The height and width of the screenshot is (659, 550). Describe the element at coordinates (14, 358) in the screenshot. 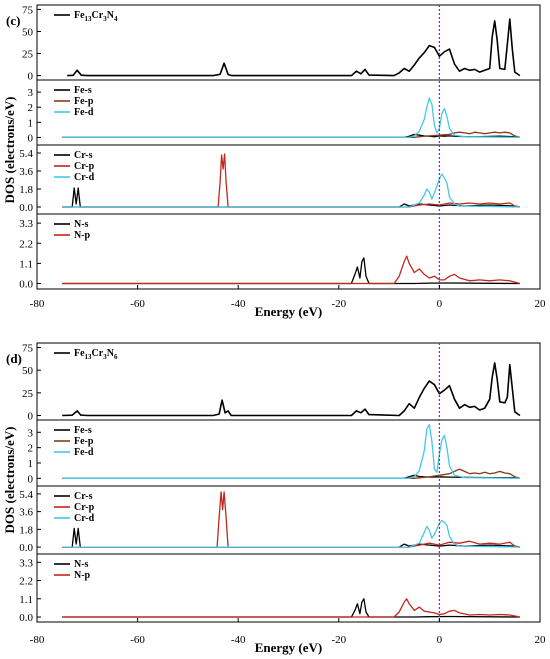

I see `panel-label: (d)` at that location.